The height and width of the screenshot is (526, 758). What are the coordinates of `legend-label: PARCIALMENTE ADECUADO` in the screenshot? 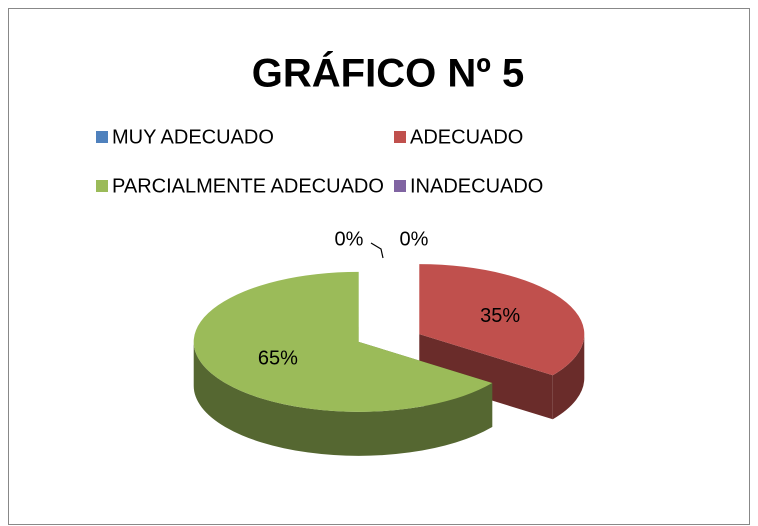 It's located at (248, 186).